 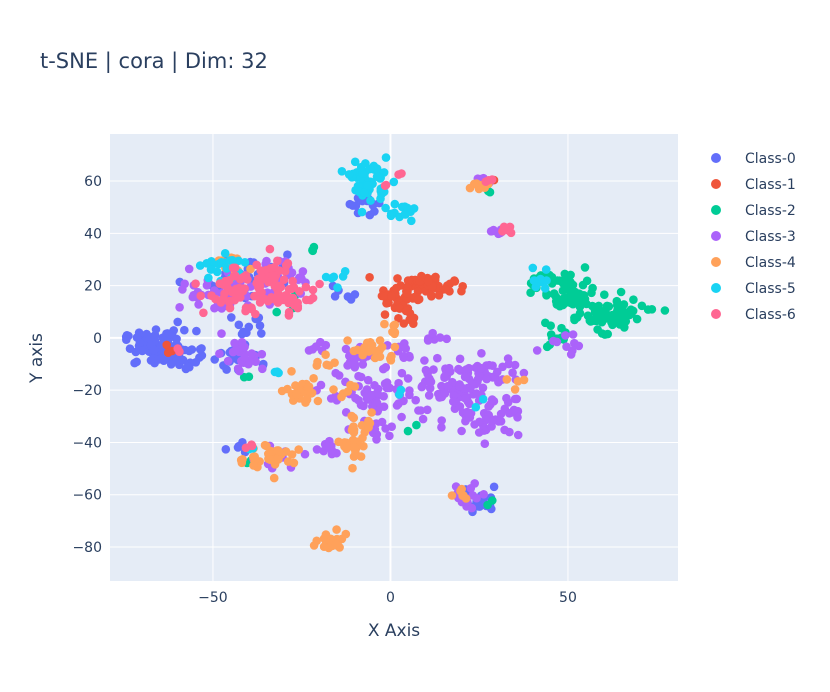 What do you see at coordinates (753, 237) in the screenshot?
I see `legend-item-class-3: Class-3` at bounding box center [753, 237].